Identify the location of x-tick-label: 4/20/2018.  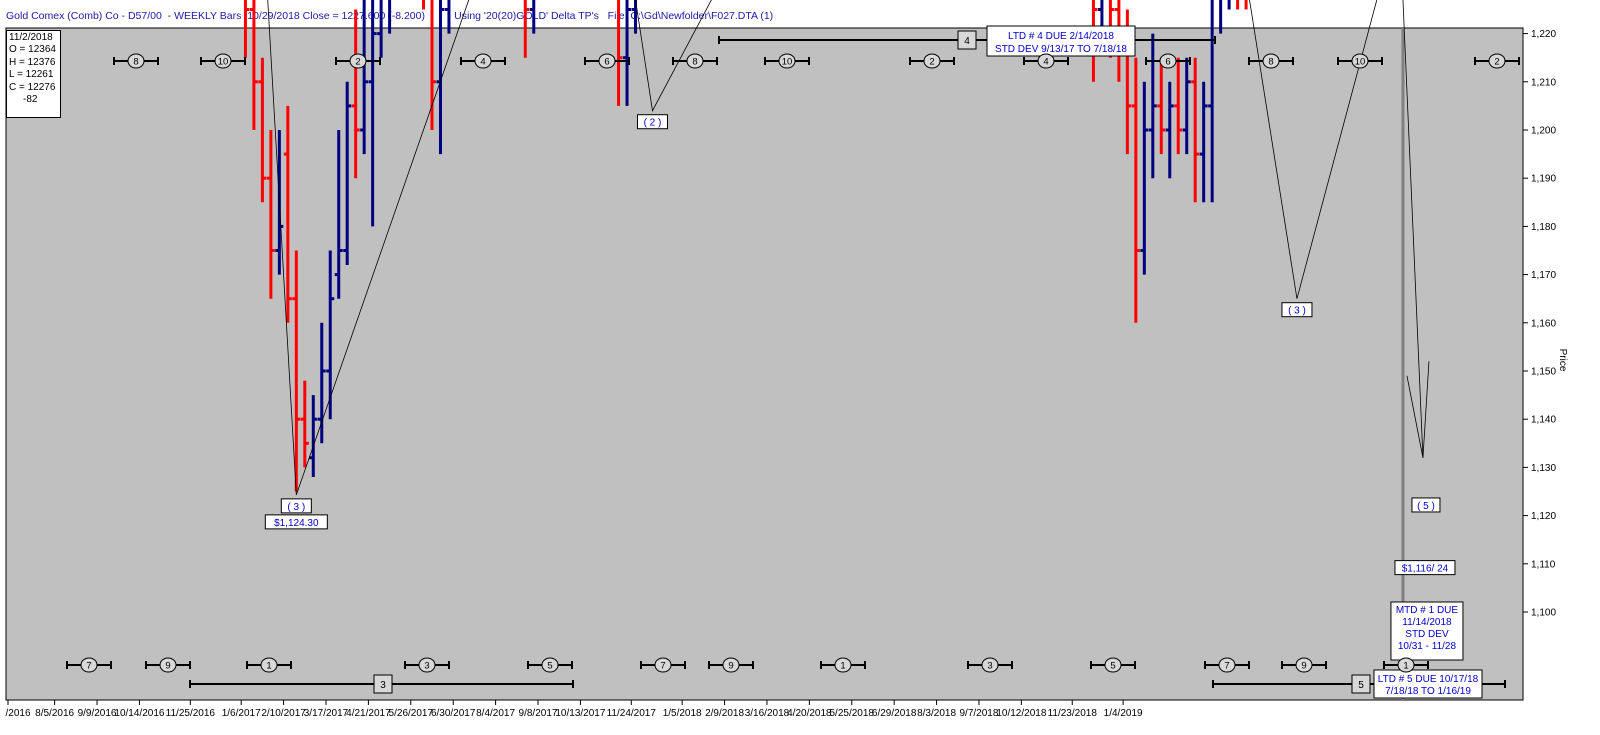
(809, 713).